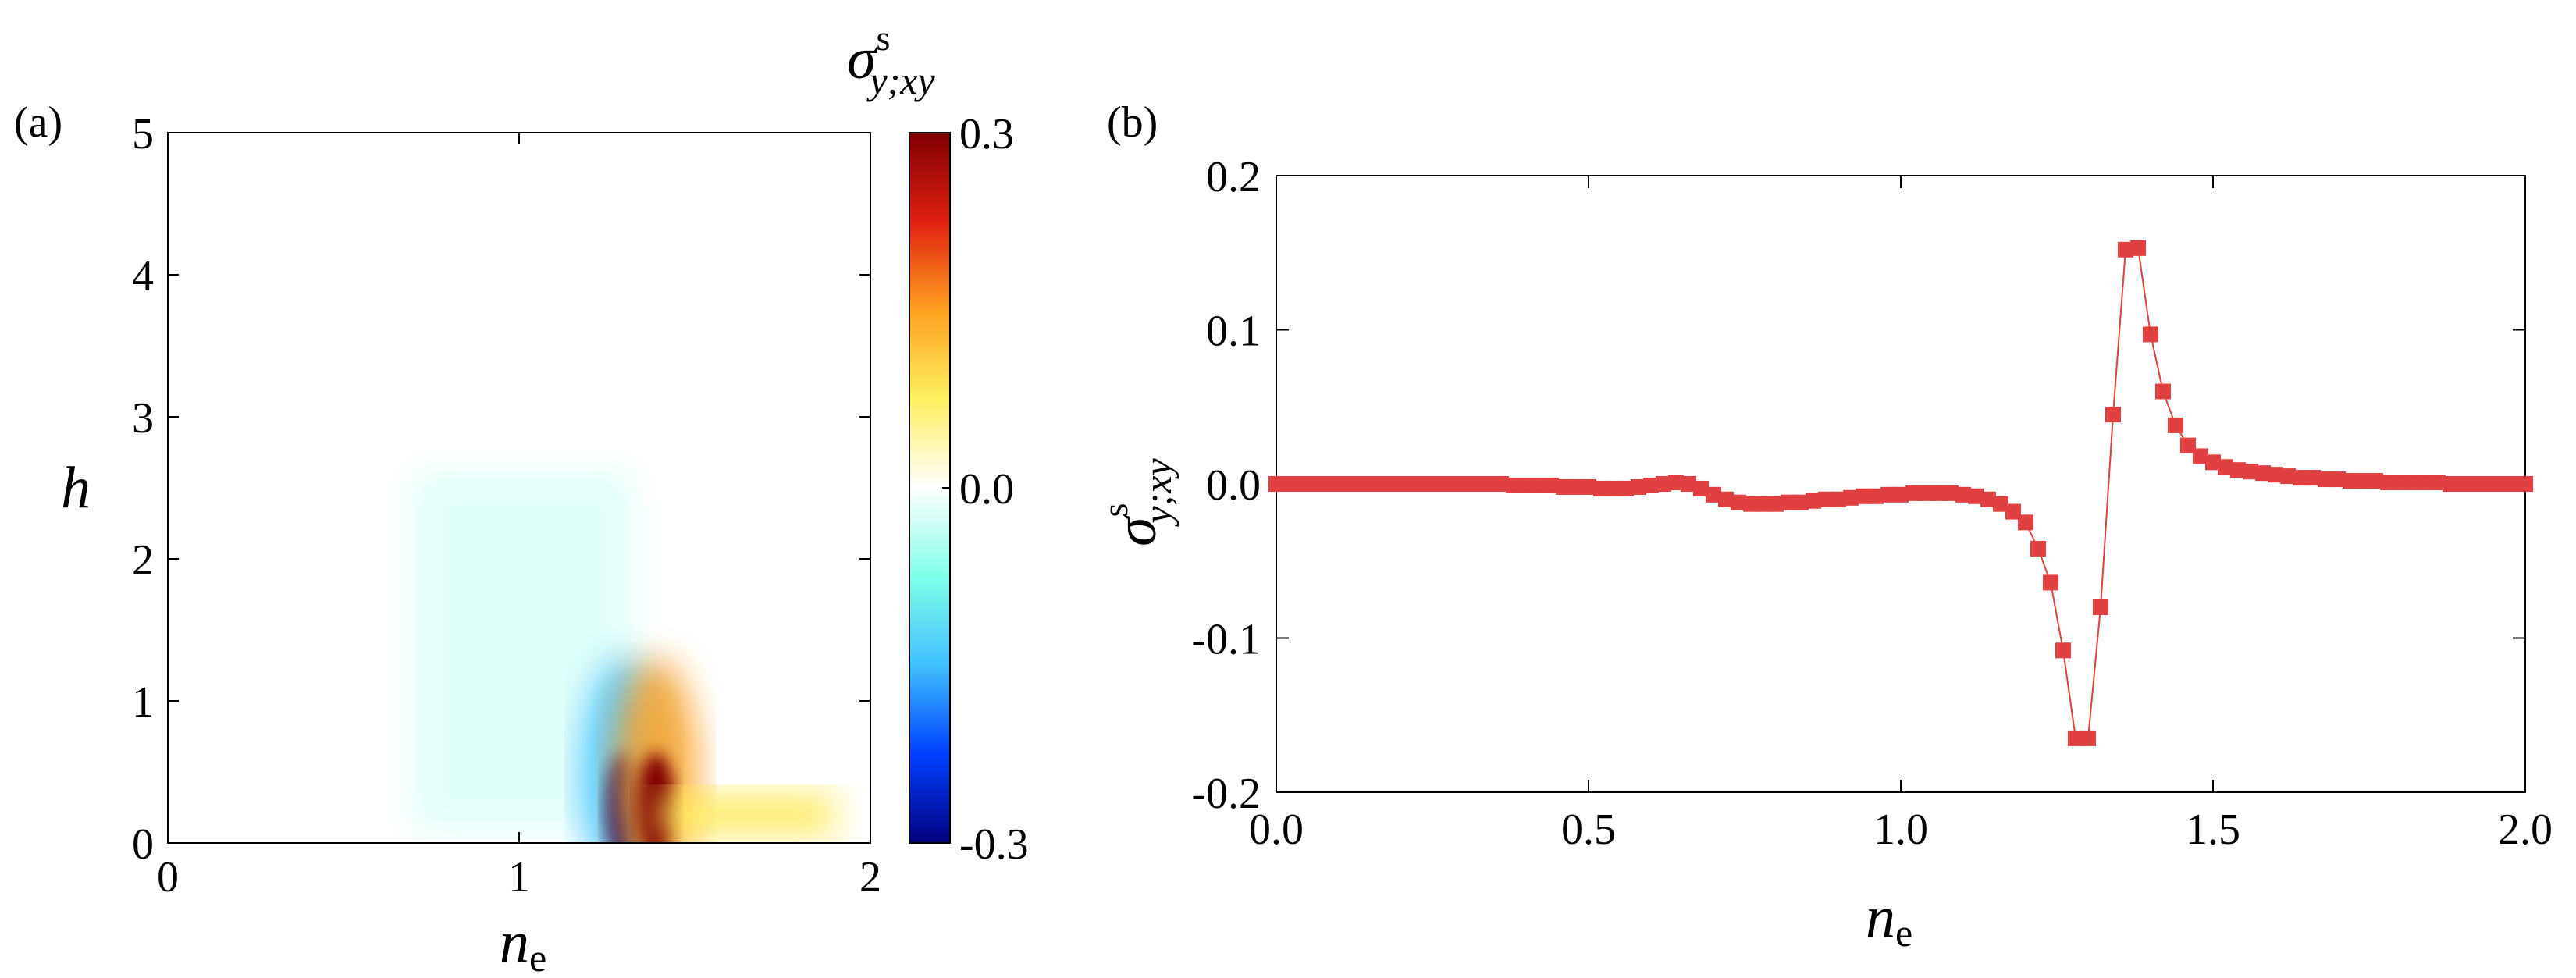 The image size is (2576, 978). I want to click on line-x-tick-label: 2.0, so click(2525, 830).